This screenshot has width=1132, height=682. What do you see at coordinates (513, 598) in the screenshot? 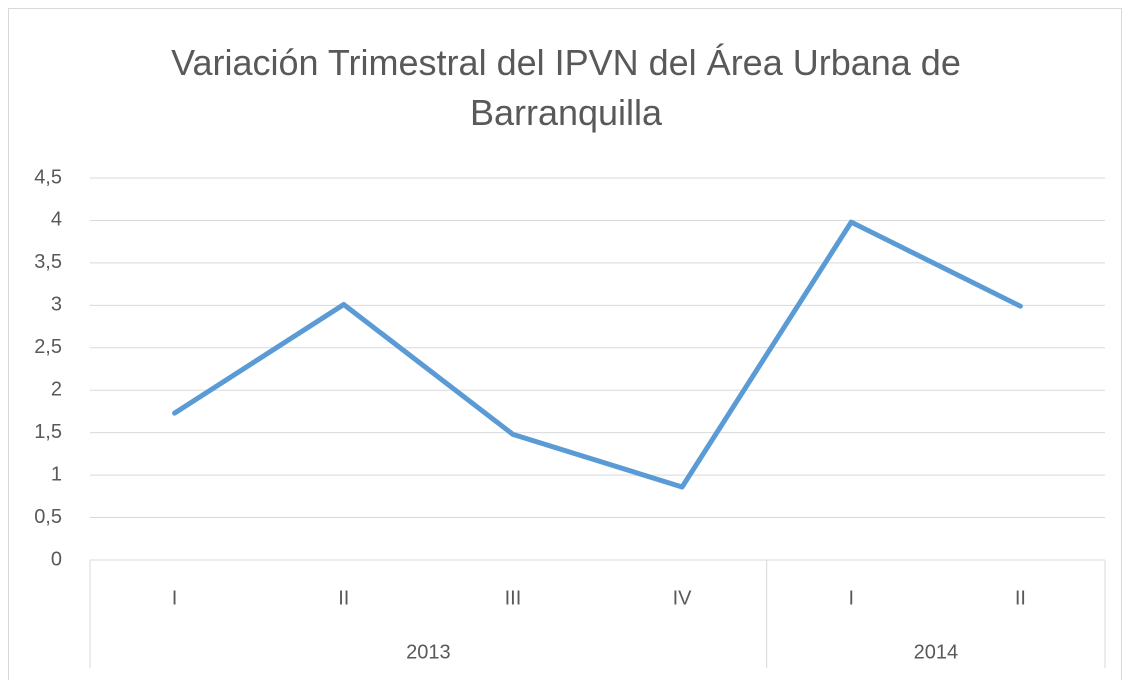
I see `x-tick-label: III` at bounding box center [513, 598].